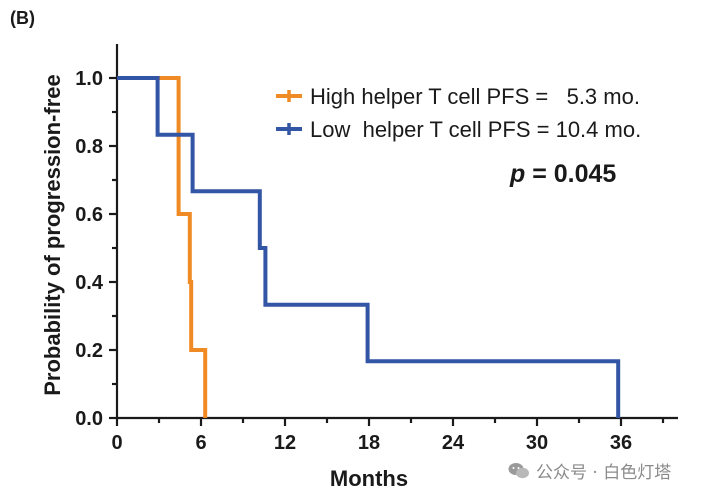 Image resolution: width=728 pixels, height=502 pixels. What do you see at coordinates (89, 147) in the screenshot?
I see `y-tick-label-4: 0.8` at bounding box center [89, 147].